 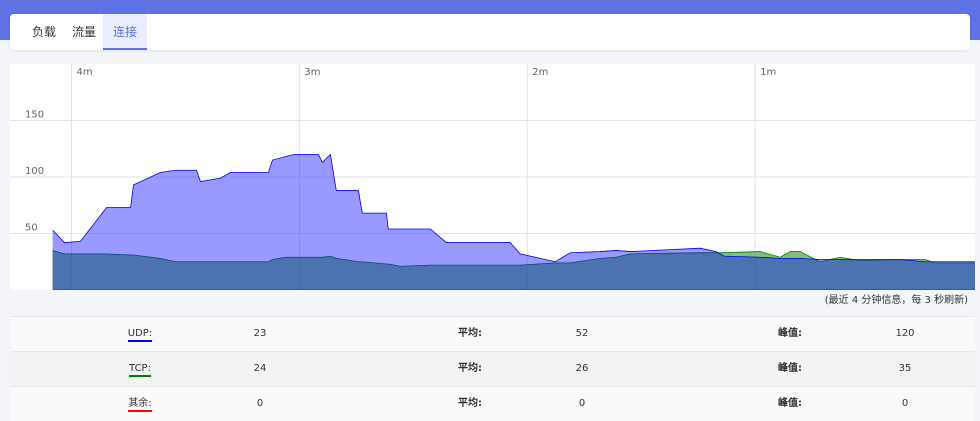 I want to click on tab: 负载, so click(x=44, y=32).